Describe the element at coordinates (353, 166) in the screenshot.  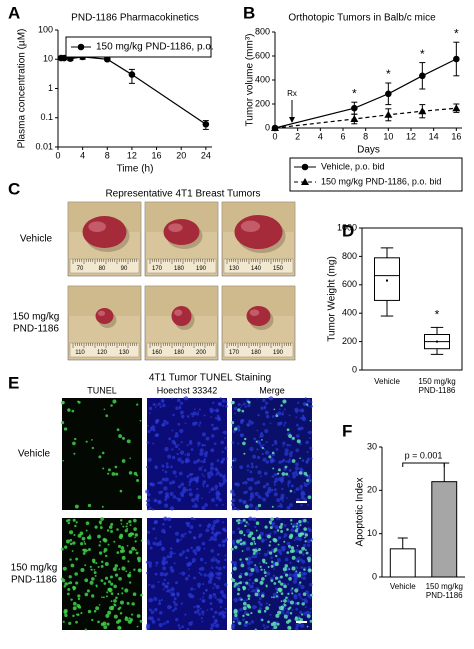
I see `legend-label: Vehicle, p.o. bid` at that location.